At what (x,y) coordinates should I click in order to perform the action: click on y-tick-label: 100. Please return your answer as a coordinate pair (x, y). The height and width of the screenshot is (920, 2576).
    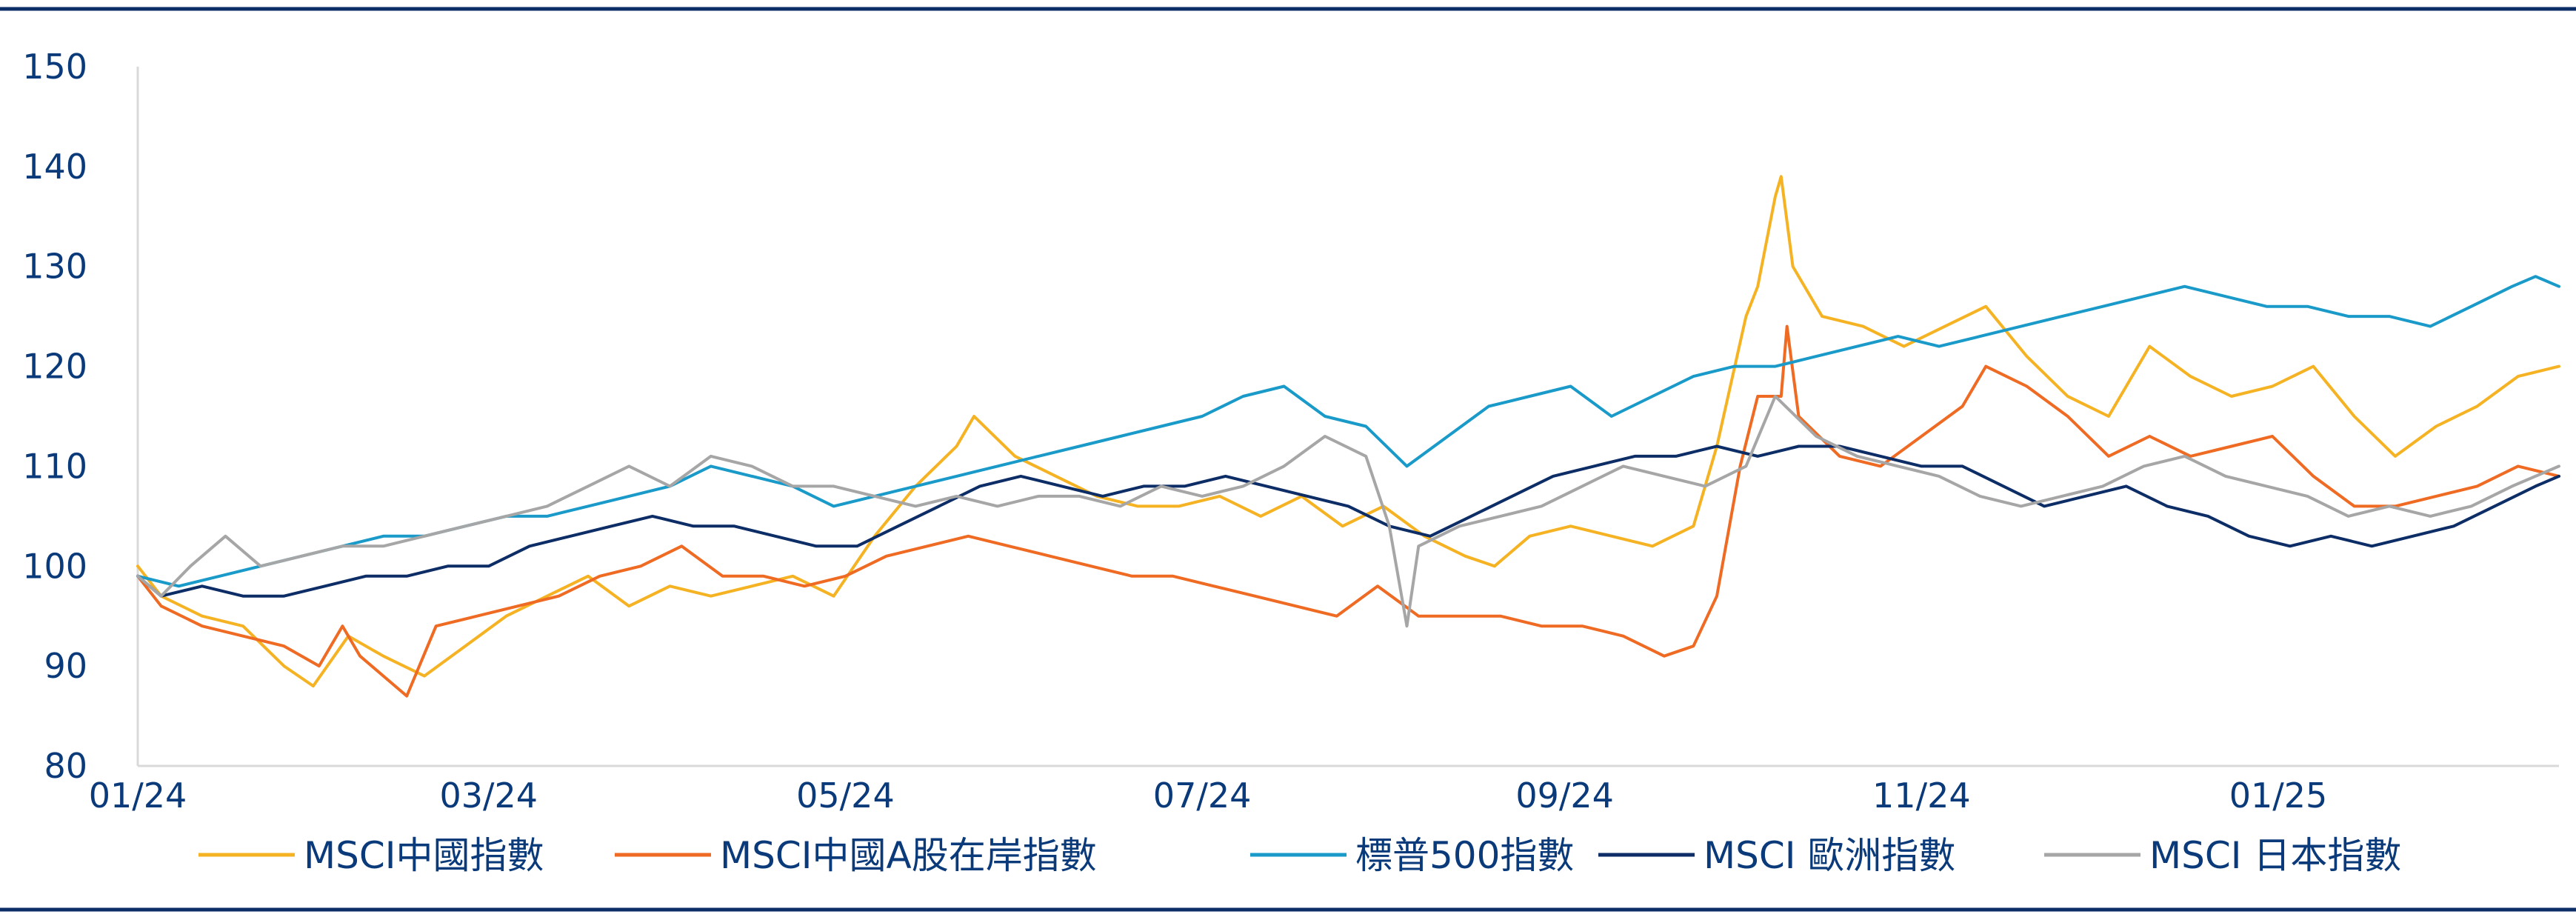
    Looking at the image, I should click on (55, 566).